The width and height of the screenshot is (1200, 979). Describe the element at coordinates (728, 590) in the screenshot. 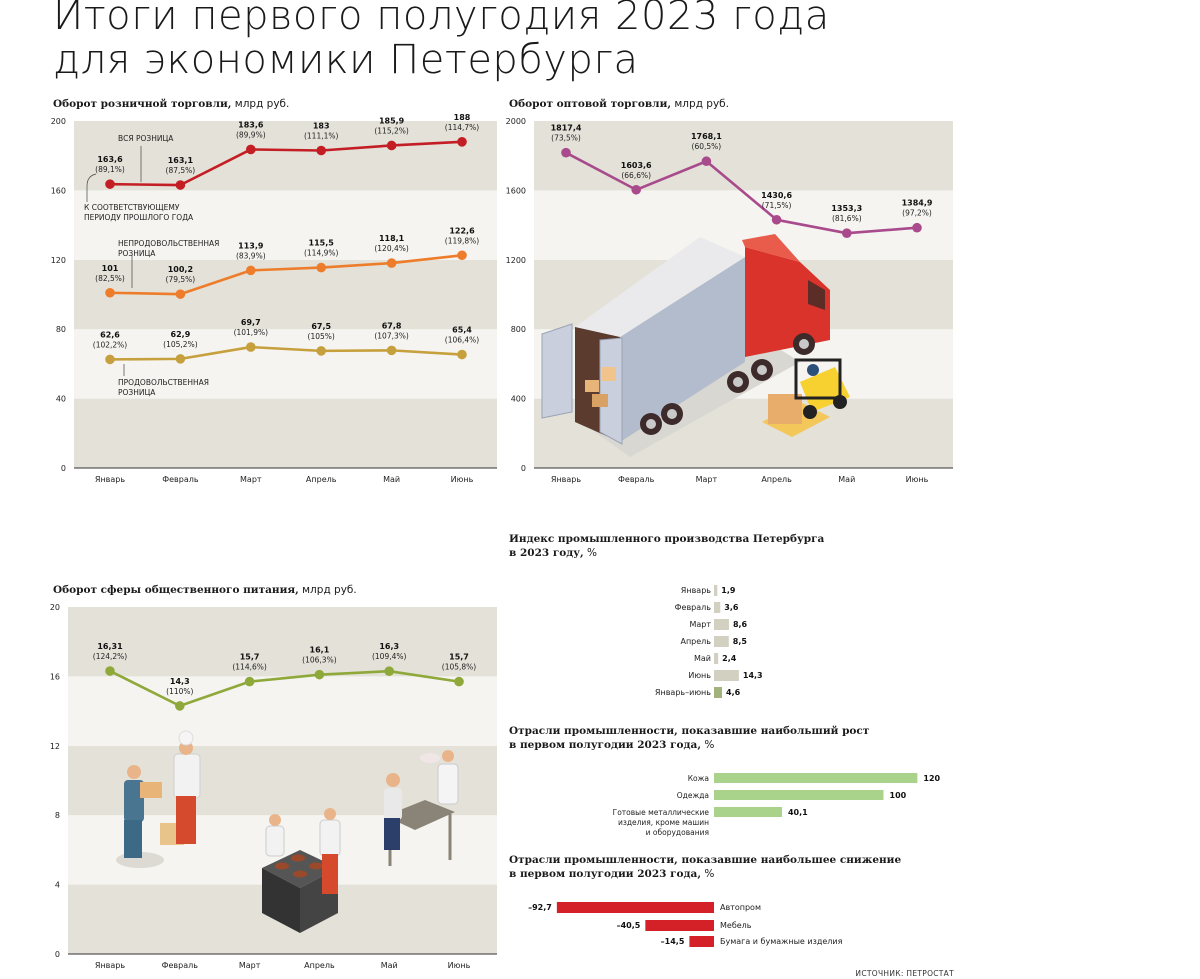

I see `bar-value-label: 1,9` at that location.